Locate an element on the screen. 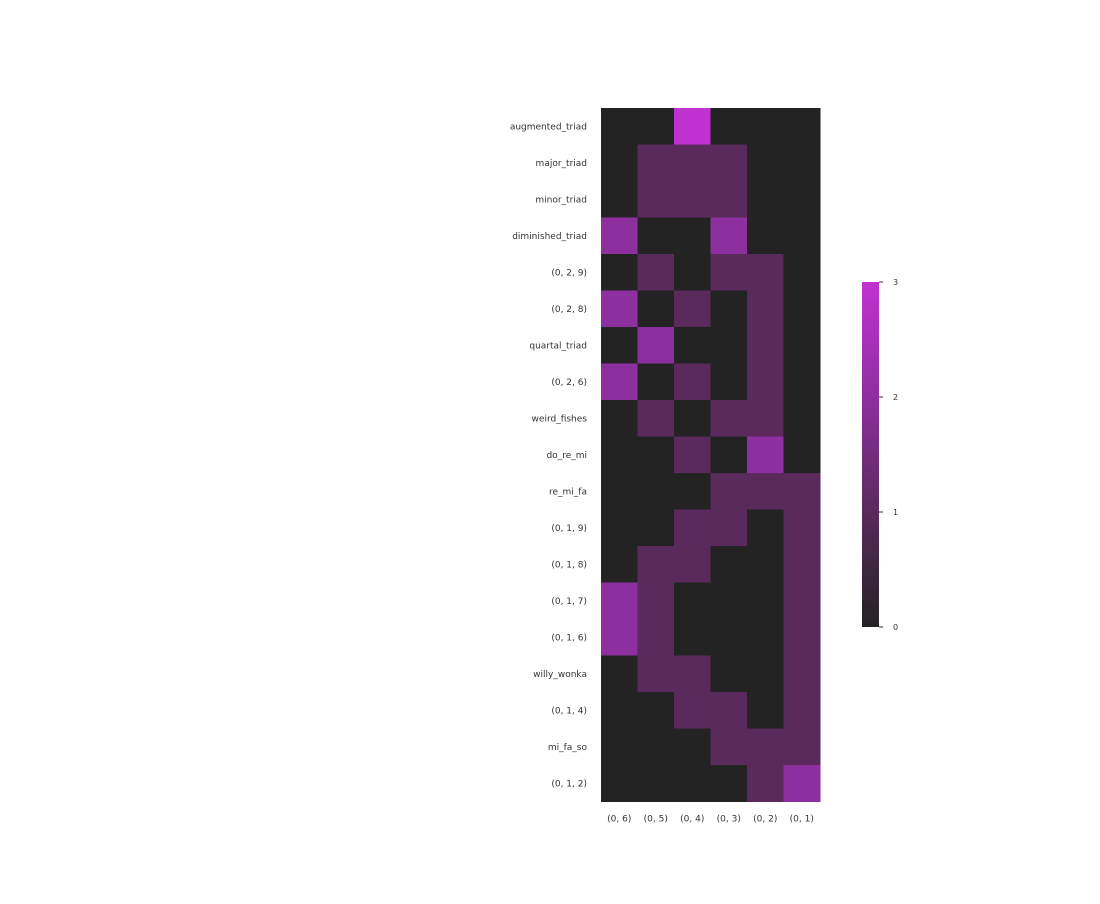  y-tick-label: minor_triad is located at coordinates (561, 200).